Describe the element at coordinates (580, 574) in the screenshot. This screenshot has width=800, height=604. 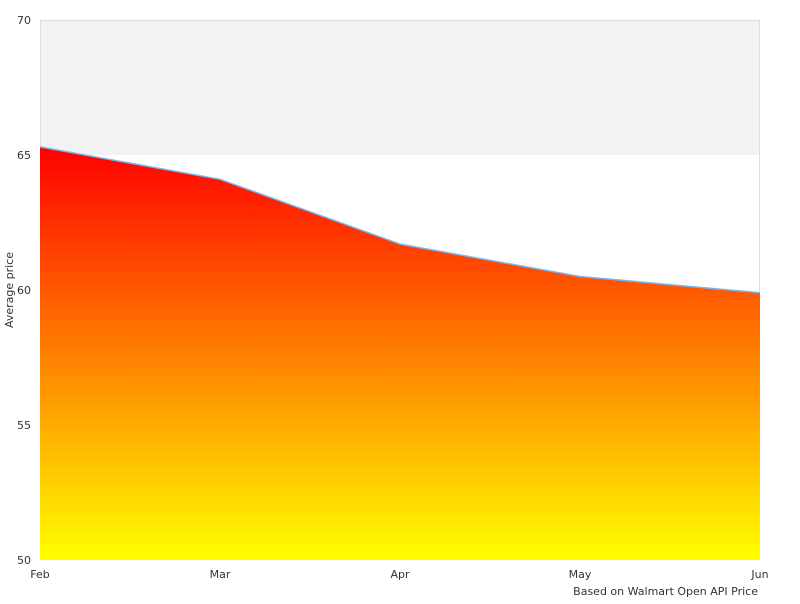
I see `x-tick-label: May` at that location.